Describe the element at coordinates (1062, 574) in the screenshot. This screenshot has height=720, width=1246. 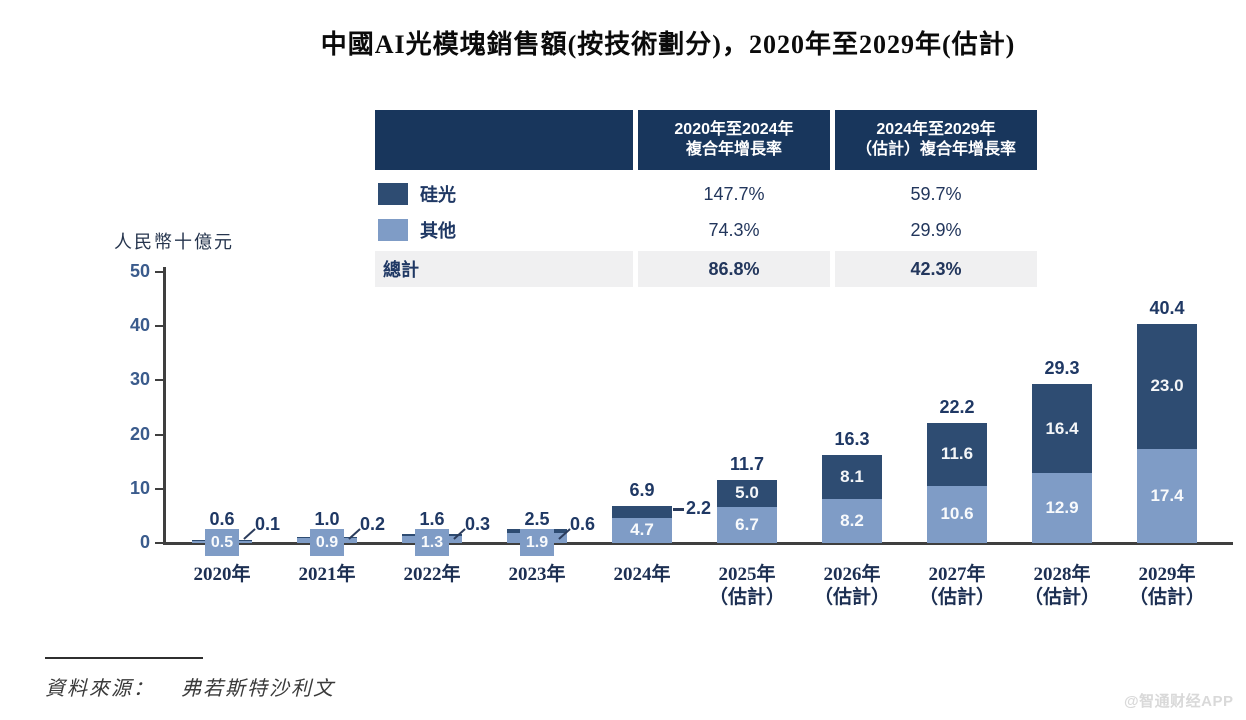
I see `x-axis-tick-year: 2028年` at that location.